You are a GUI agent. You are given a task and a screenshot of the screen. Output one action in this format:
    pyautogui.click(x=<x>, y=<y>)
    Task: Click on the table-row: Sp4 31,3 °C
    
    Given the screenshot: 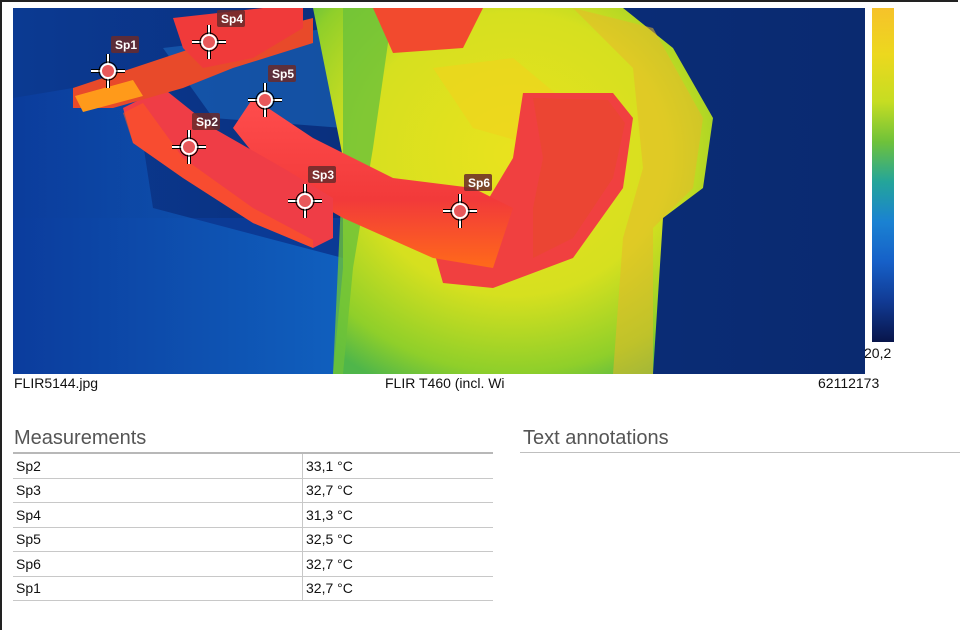 What is the action you would take?
    pyautogui.click(x=253, y=515)
    